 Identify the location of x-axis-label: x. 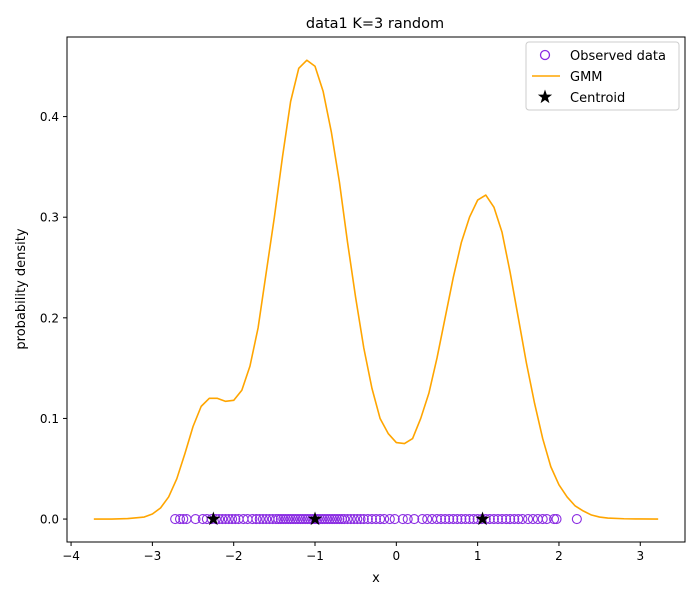
(376, 578).